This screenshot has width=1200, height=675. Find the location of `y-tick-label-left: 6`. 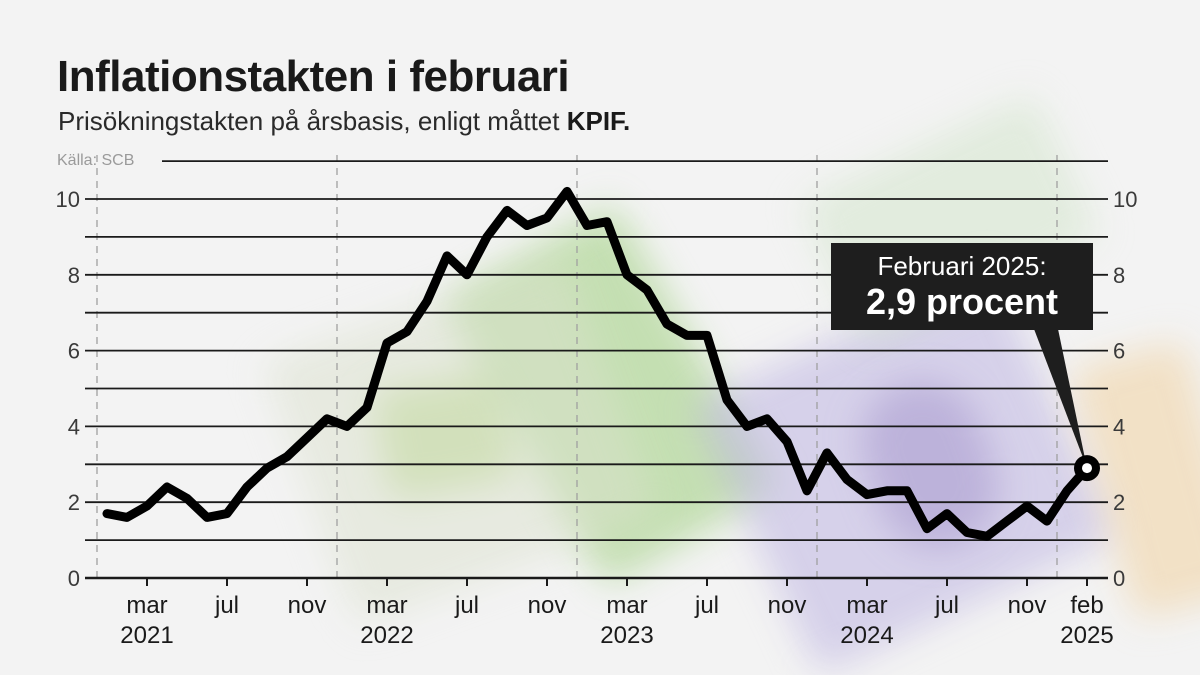

y-tick-label-left: 6 is located at coordinates (74, 351).